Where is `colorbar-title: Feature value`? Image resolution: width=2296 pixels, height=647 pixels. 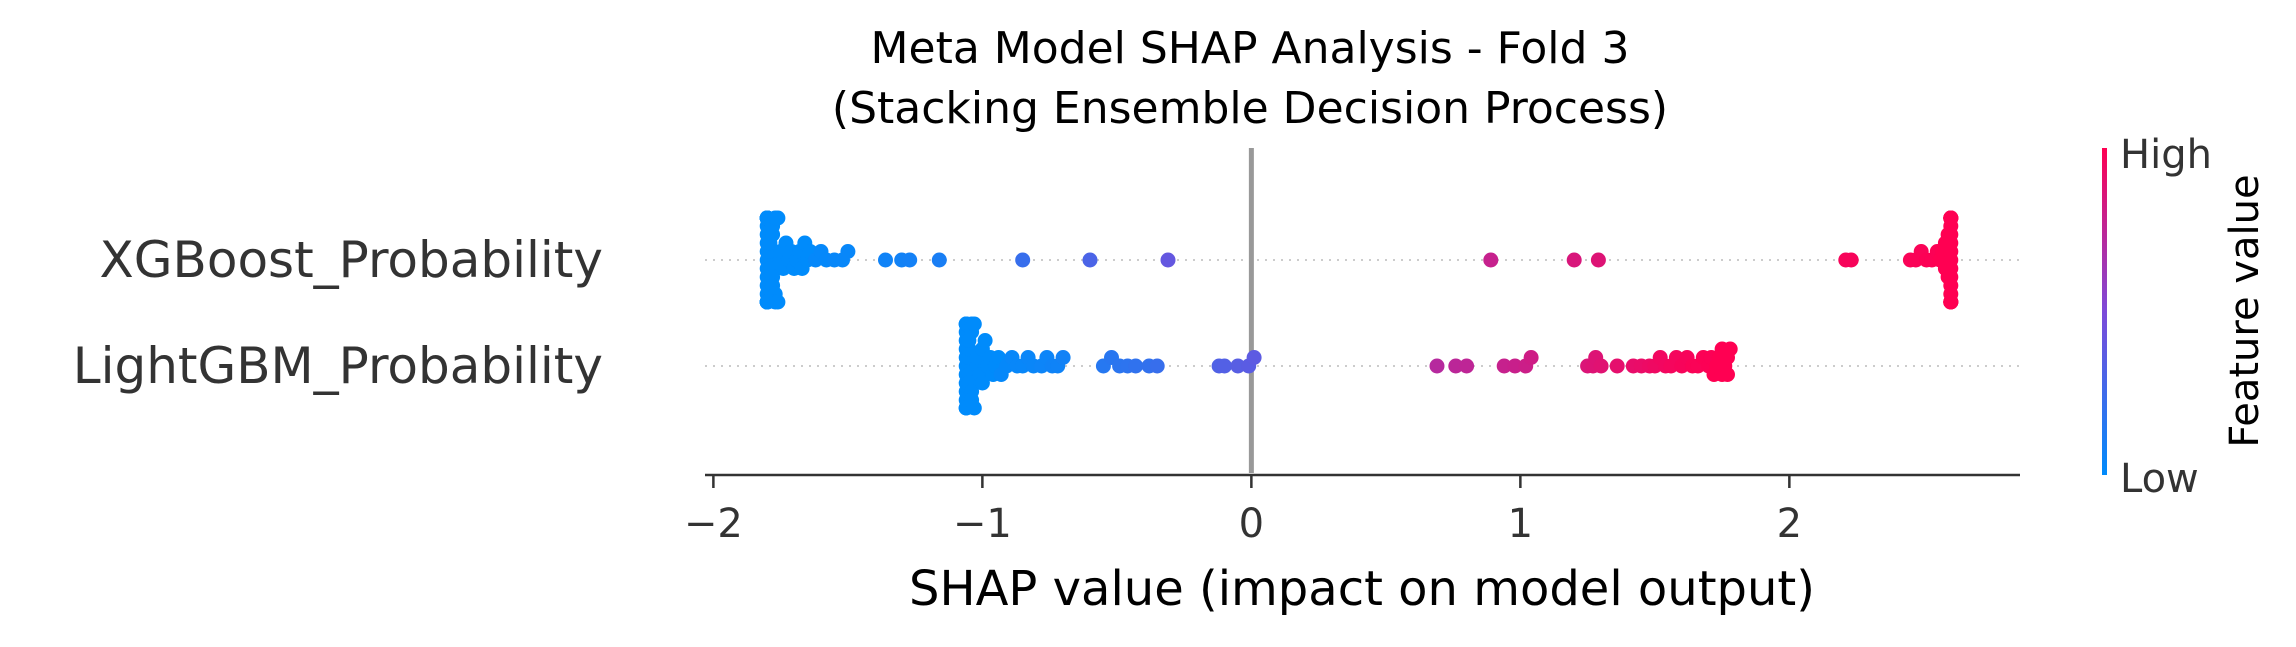 colorbar-title: Feature value is located at coordinates (2245, 310).